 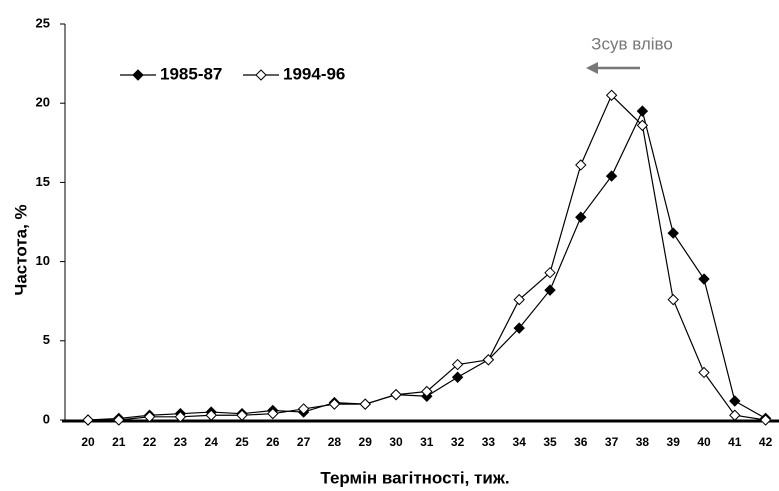 I want to click on y-axis-title: Частота, %, so click(x=20, y=249).